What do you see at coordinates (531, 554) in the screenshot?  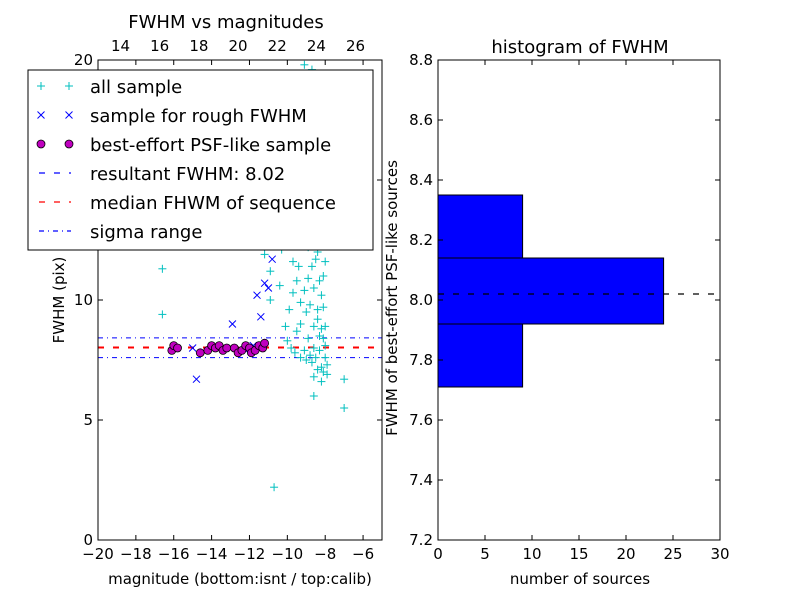 I see `x-tick-label: 10` at bounding box center [531, 554].